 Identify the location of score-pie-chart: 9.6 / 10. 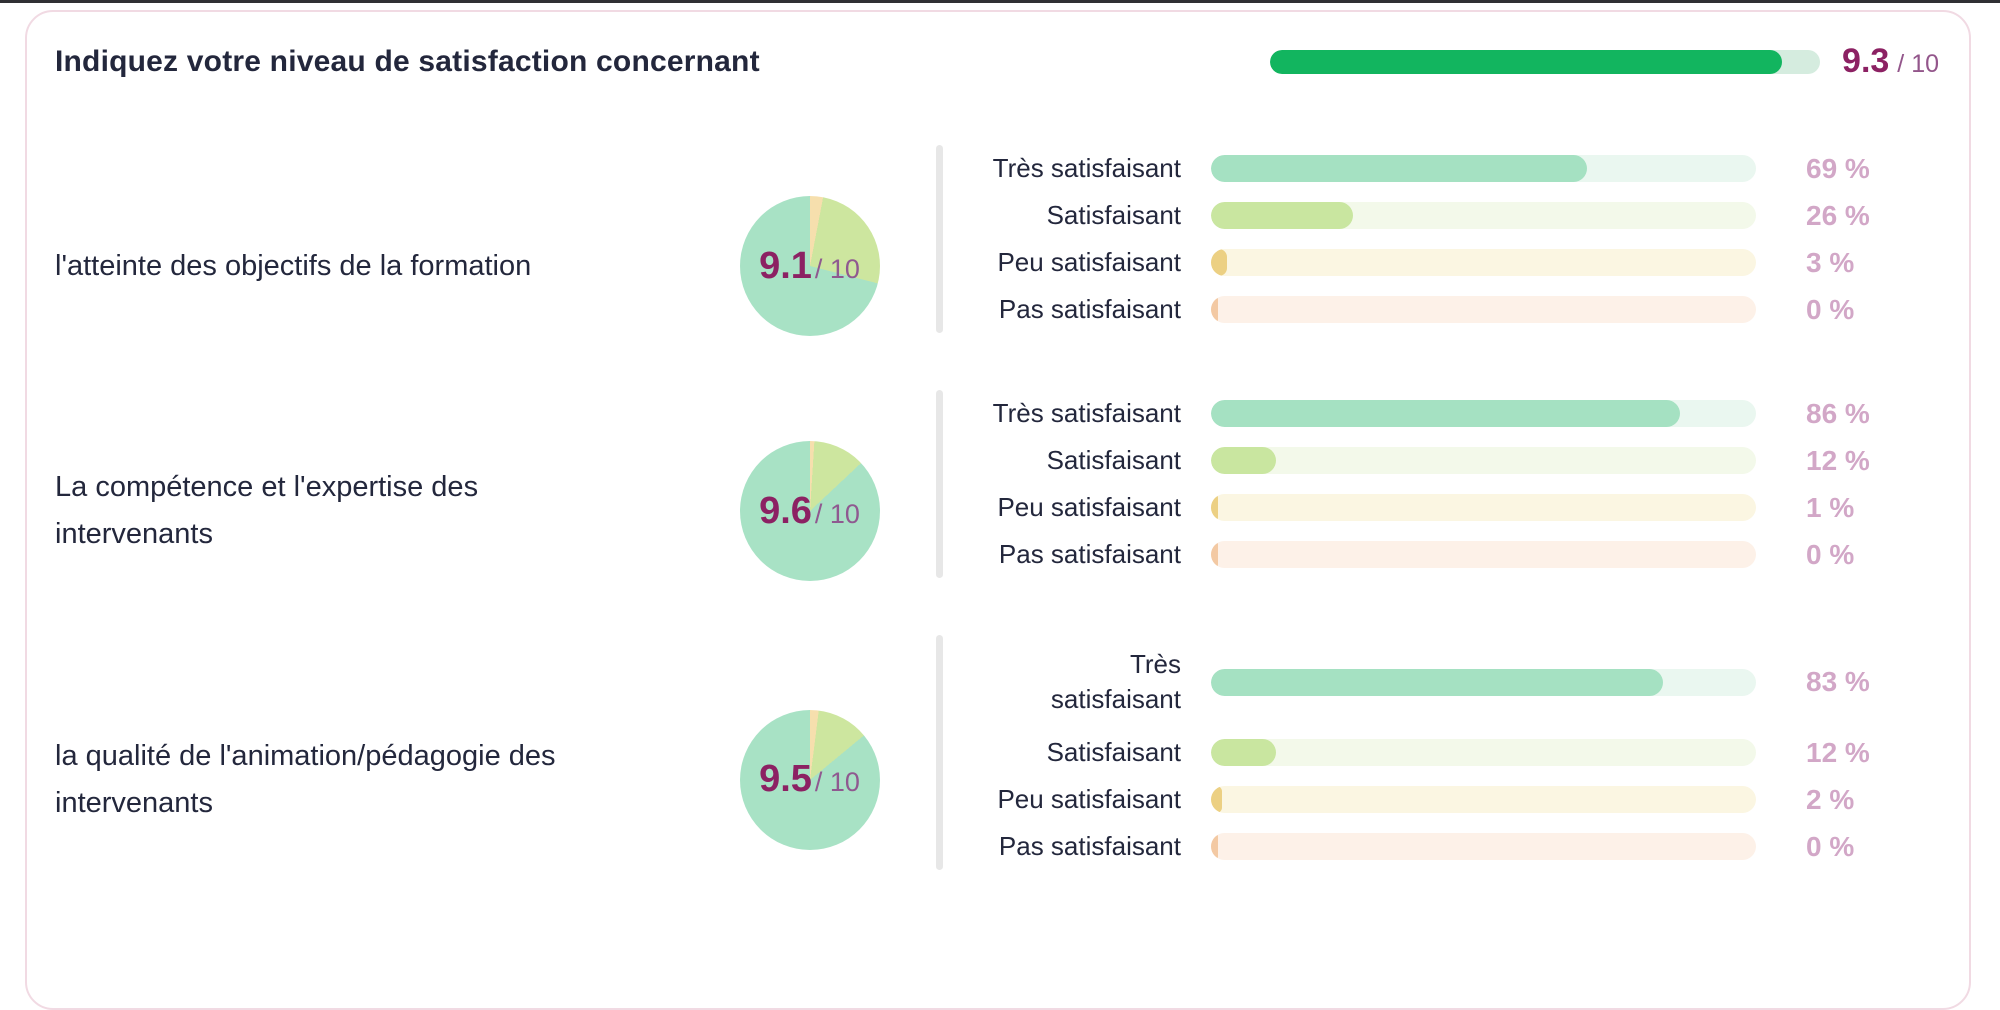
(809, 511).